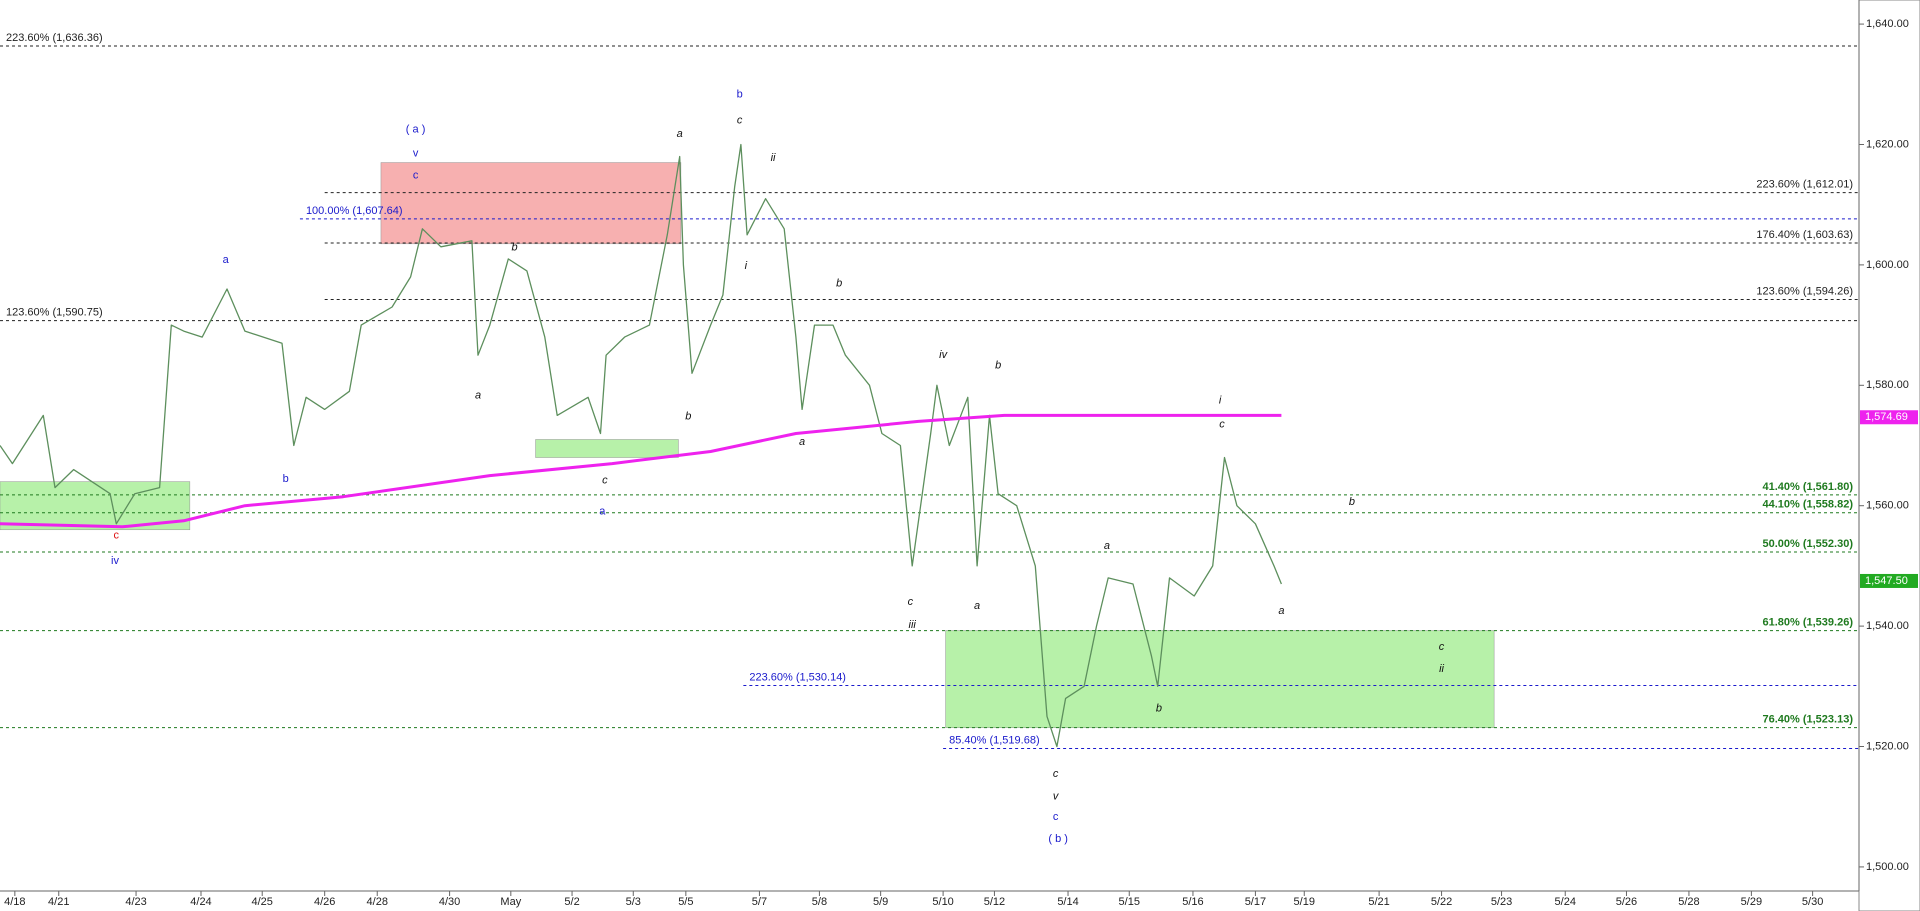  Describe the element at coordinates (58, 902) in the screenshot. I see `x-tick-label: 4/21` at that location.